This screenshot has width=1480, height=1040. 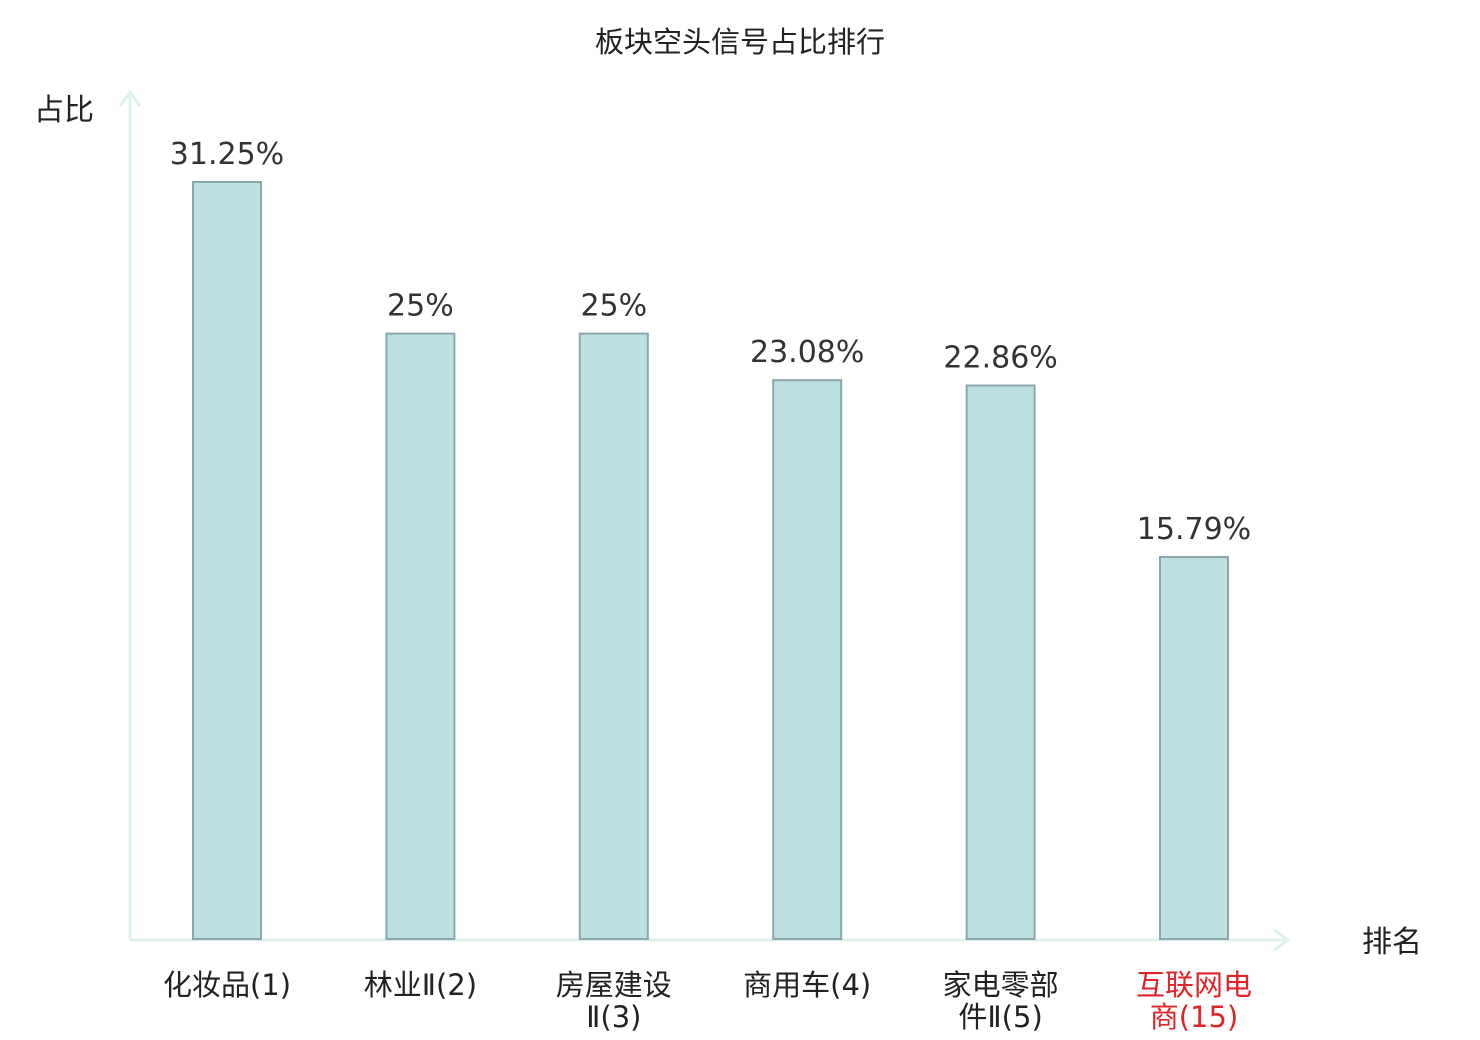 What do you see at coordinates (1000, 358) in the screenshot?
I see `value-label: 22.86%` at bounding box center [1000, 358].